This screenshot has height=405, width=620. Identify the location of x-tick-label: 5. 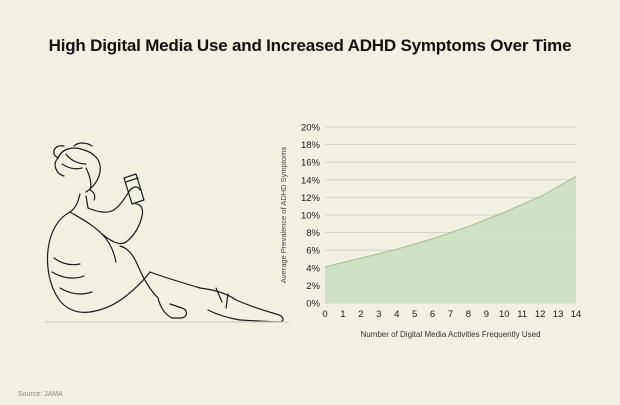
(414, 314).